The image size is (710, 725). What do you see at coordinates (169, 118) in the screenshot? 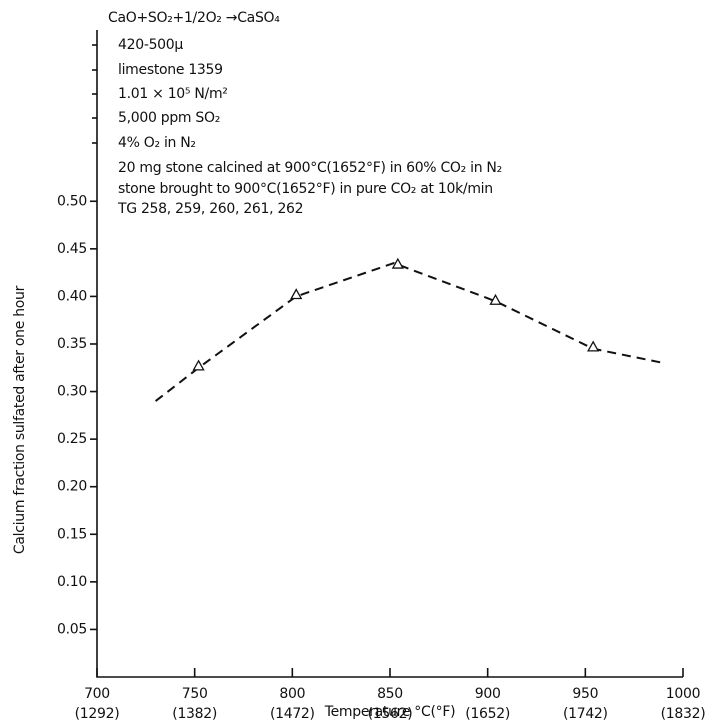
I see `annotation: 5,000 ppm SO₂` at bounding box center [169, 118].